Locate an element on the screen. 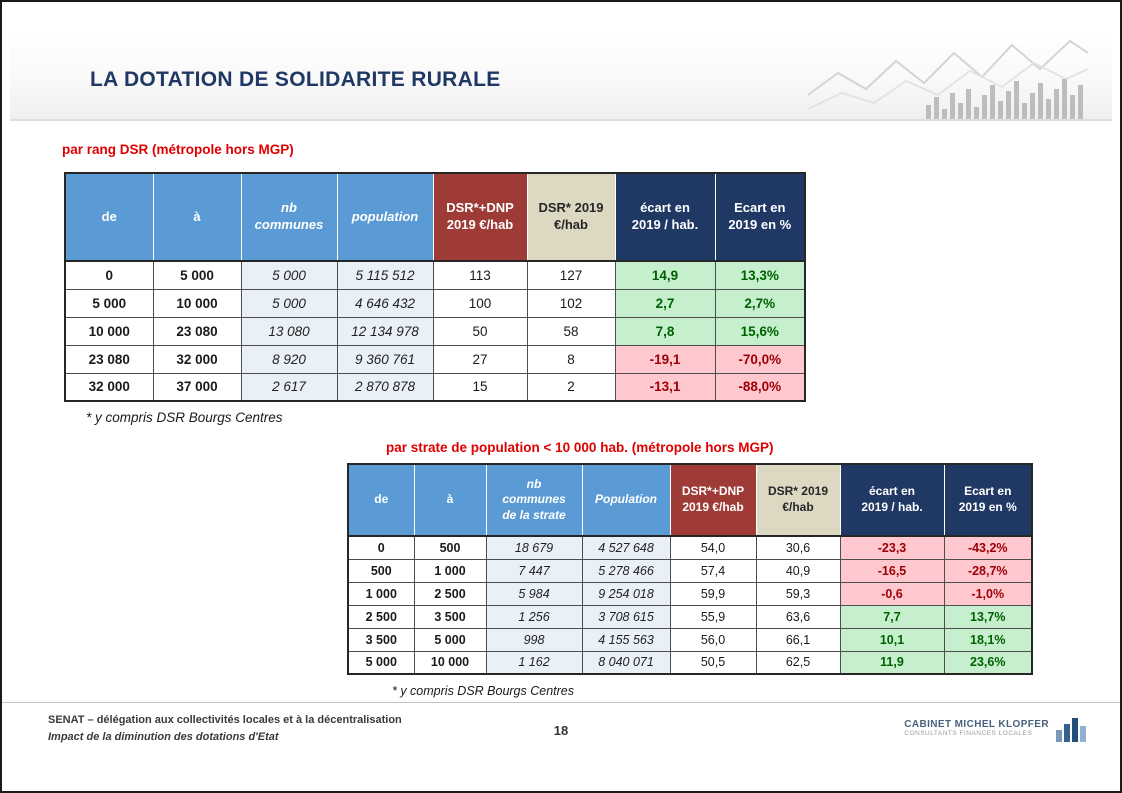 This screenshot has width=1122, height=793. table-row: 5 000 10 000 5 000 4 646 432 100 102 2,7 2,7% is located at coordinates (435, 303).